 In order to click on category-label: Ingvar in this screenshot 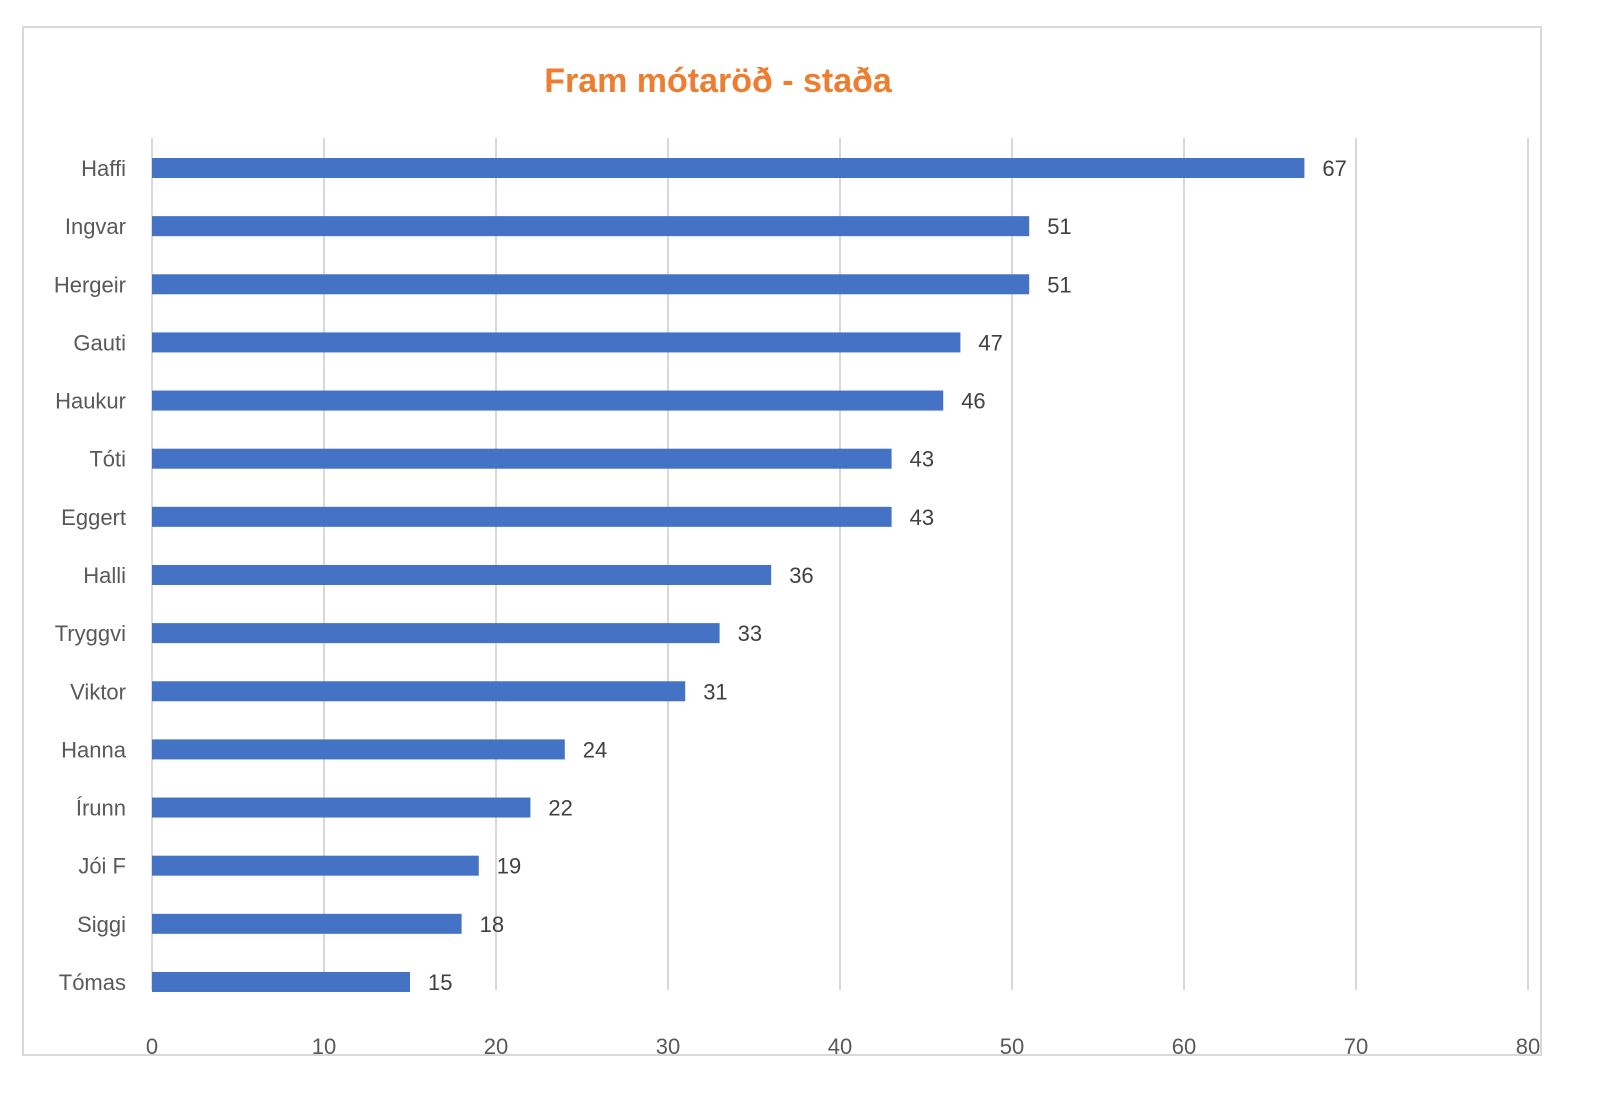, I will do `click(95, 226)`.